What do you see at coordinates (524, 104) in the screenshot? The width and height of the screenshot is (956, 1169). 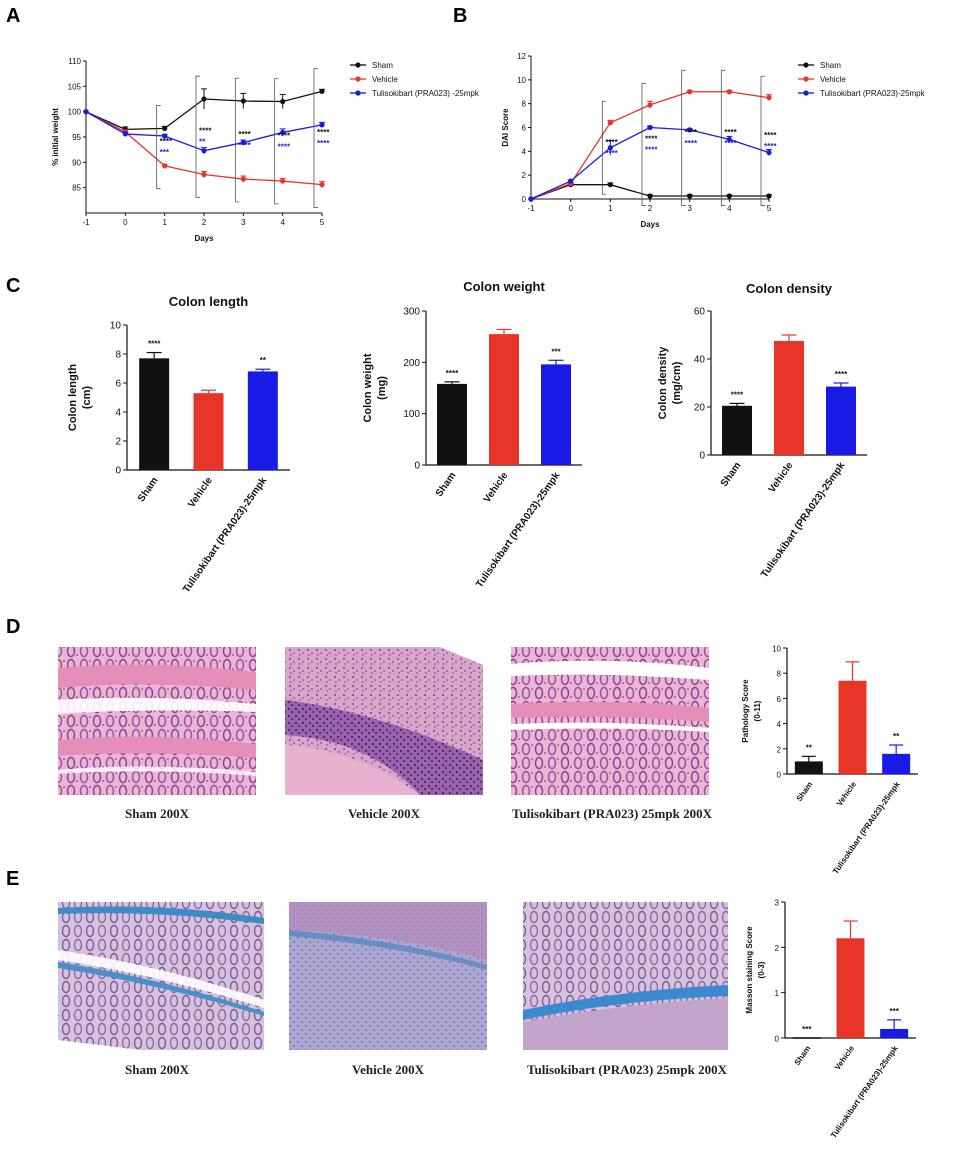 I see `y-tick-label: 8` at bounding box center [524, 104].